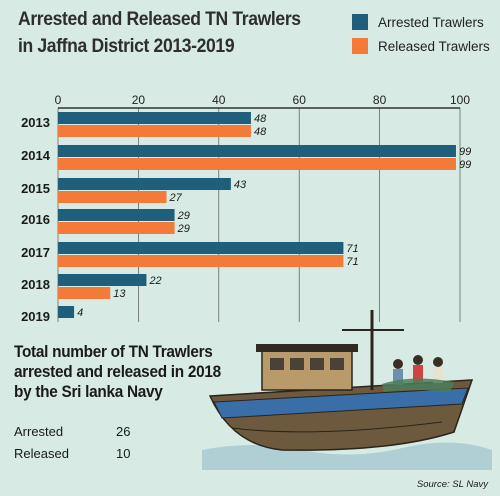 The width and height of the screenshot is (500, 496). I want to click on data-label-arrested-2015: 43, so click(240, 185).